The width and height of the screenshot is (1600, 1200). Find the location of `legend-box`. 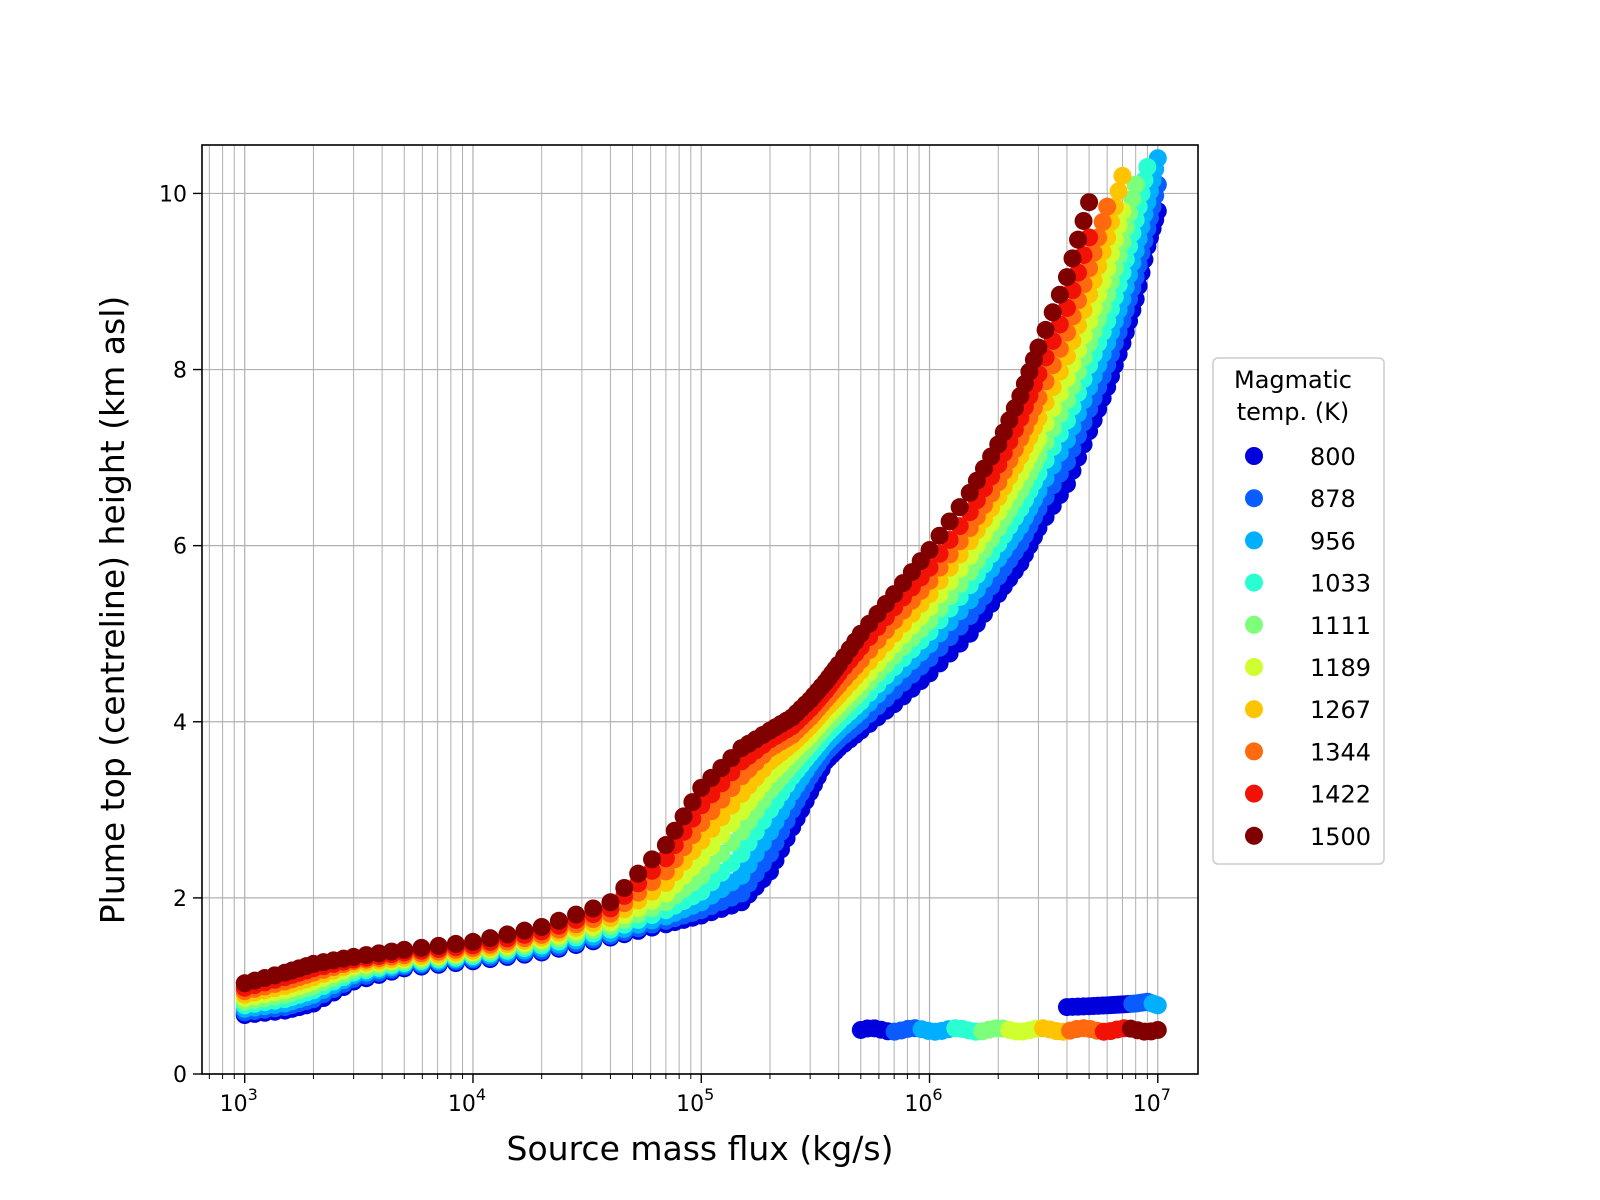

legend-box is located at coordinates (1298, 611).